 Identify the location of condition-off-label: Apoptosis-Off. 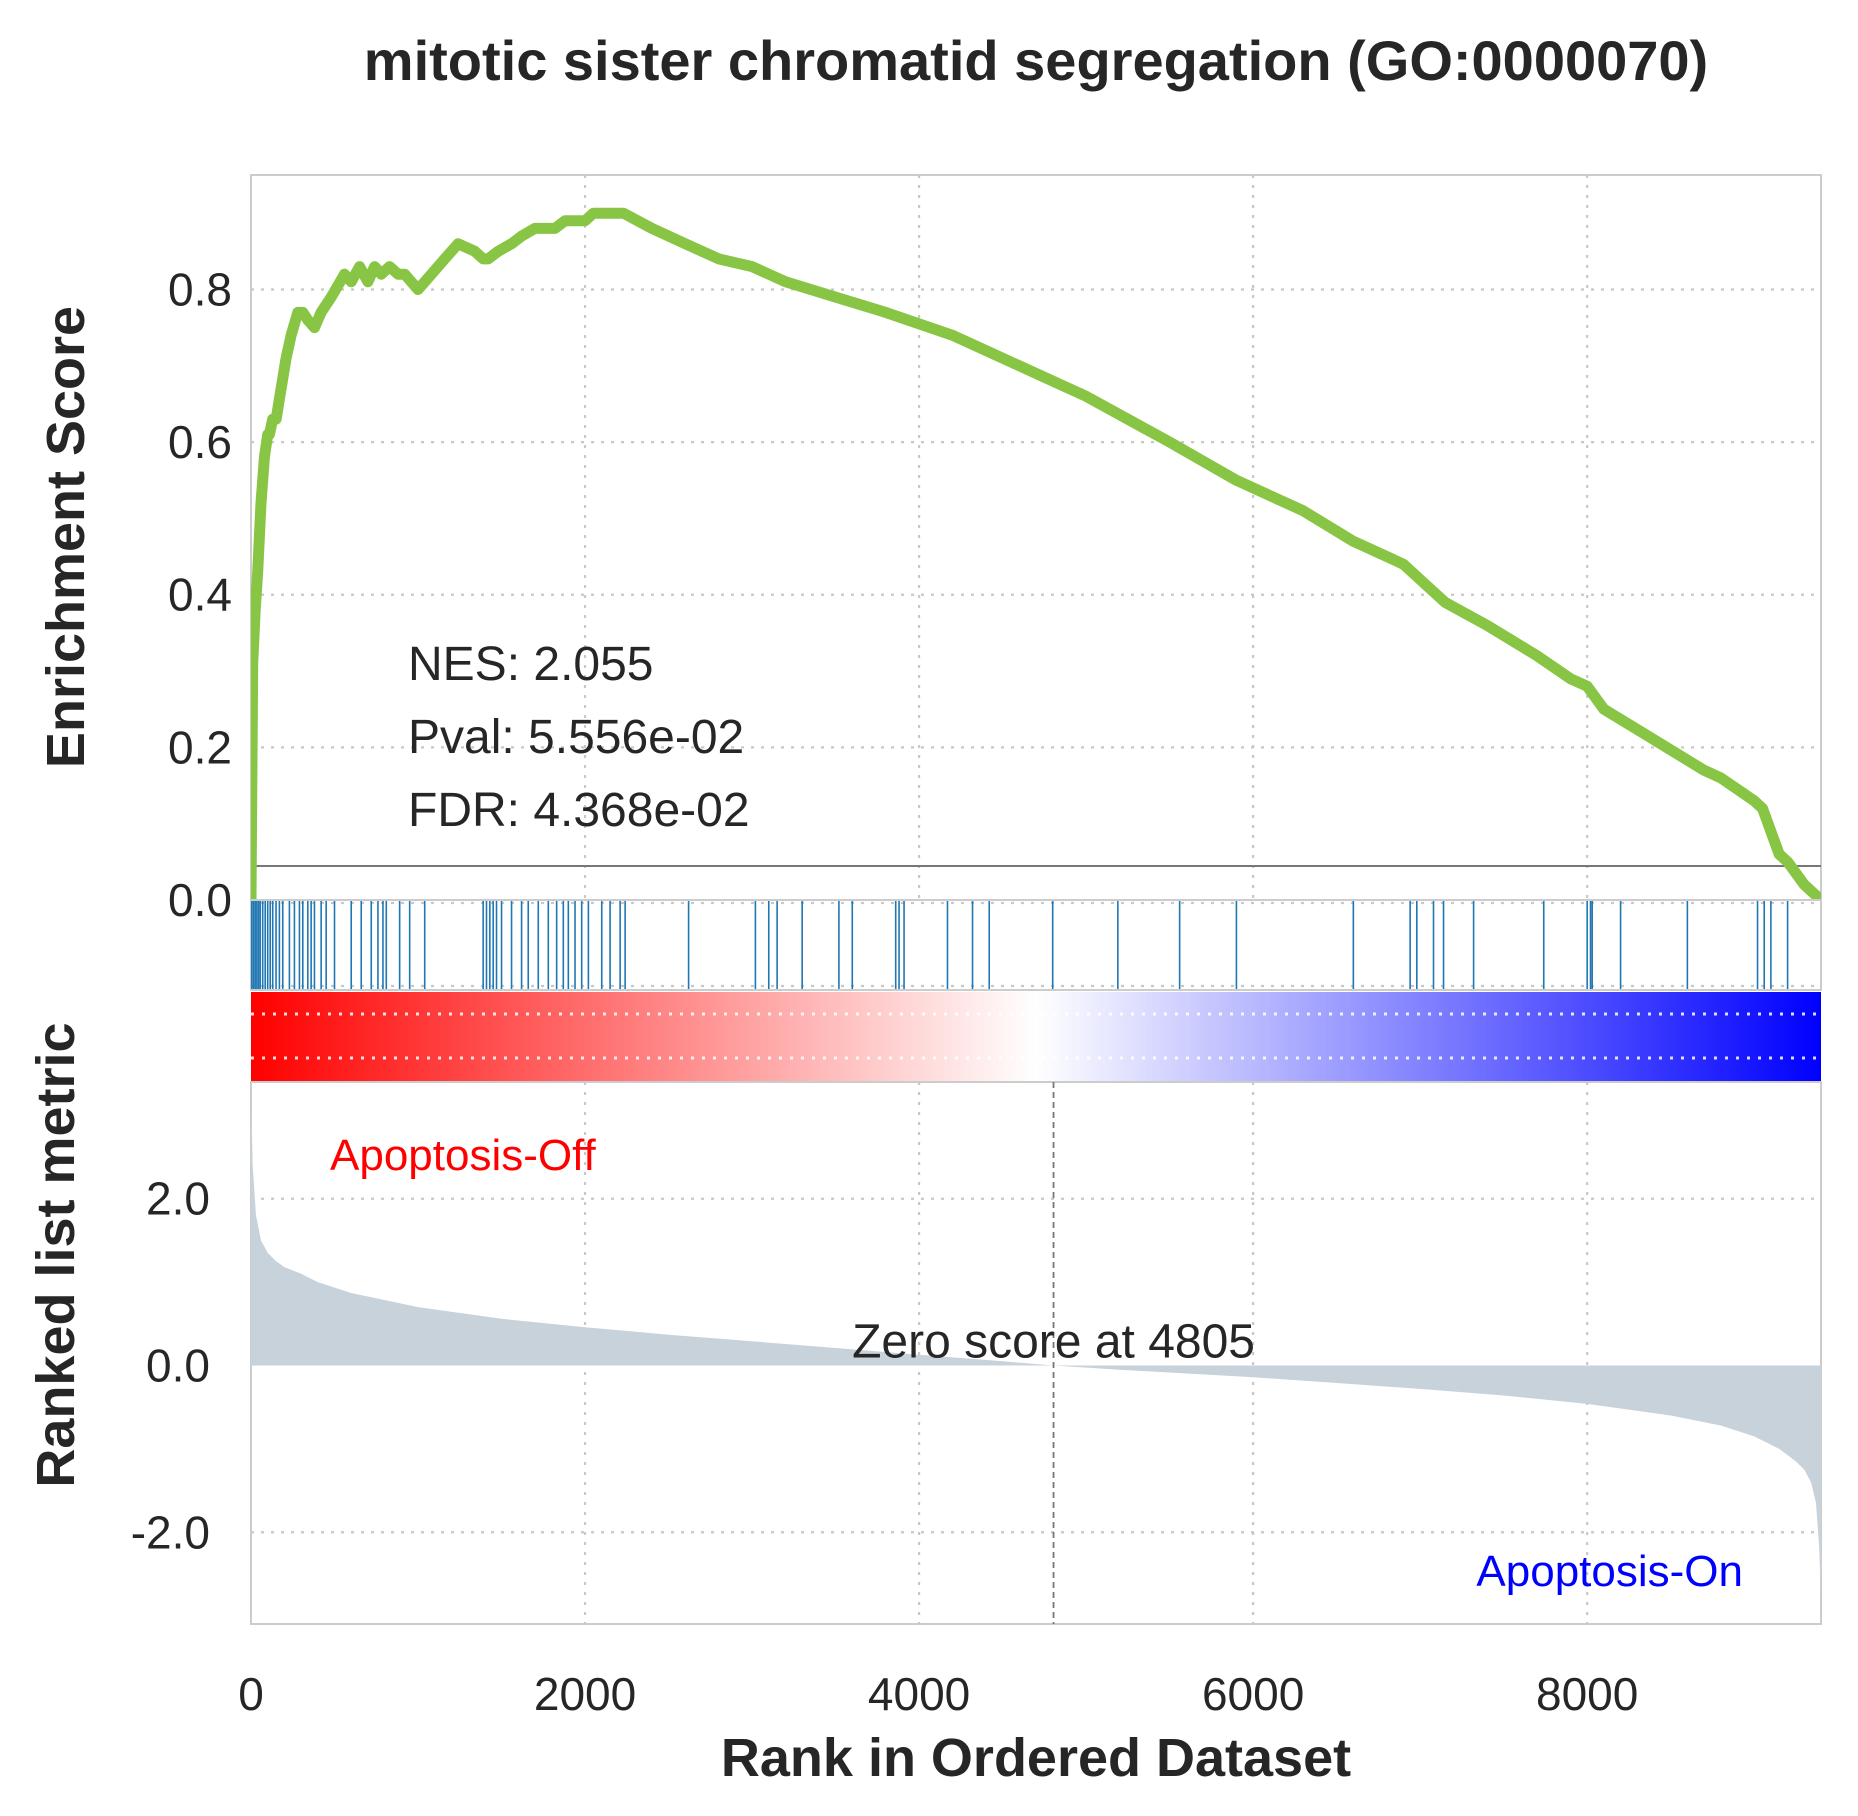
(463, 1155).